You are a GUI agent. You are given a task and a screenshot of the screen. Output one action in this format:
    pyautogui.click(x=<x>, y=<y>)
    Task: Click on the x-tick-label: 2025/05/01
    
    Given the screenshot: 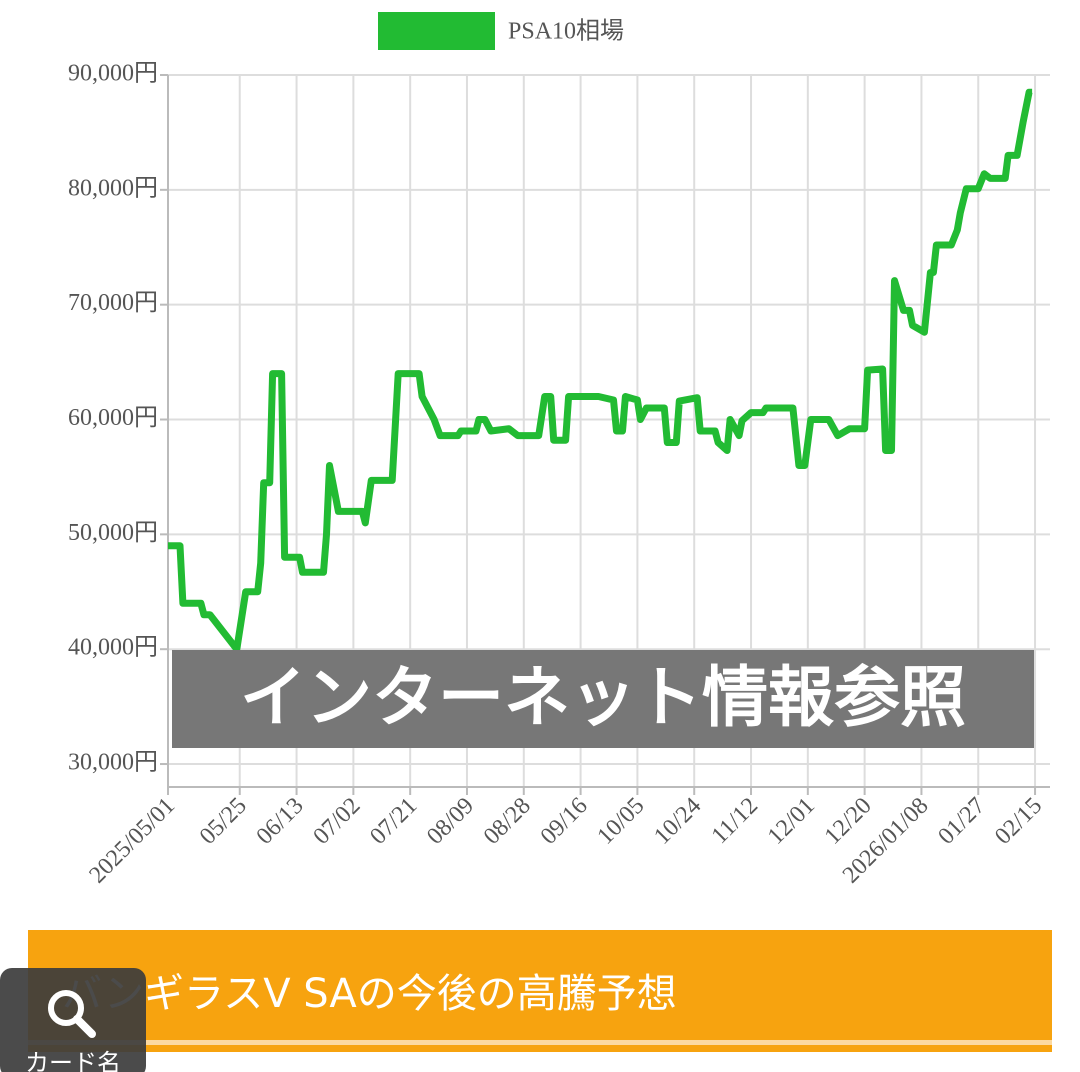 What is the action you would take?
    pyautogui.click(x=132, y=841)
    